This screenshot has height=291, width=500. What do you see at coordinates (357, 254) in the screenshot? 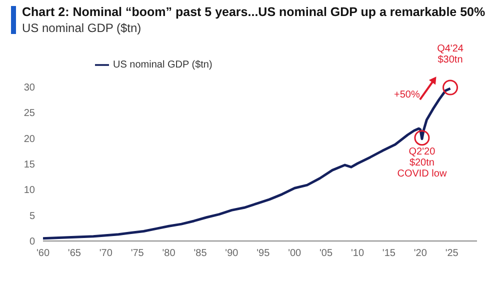
I see `x-tick-label: '10` at bounding box center [357, 254].